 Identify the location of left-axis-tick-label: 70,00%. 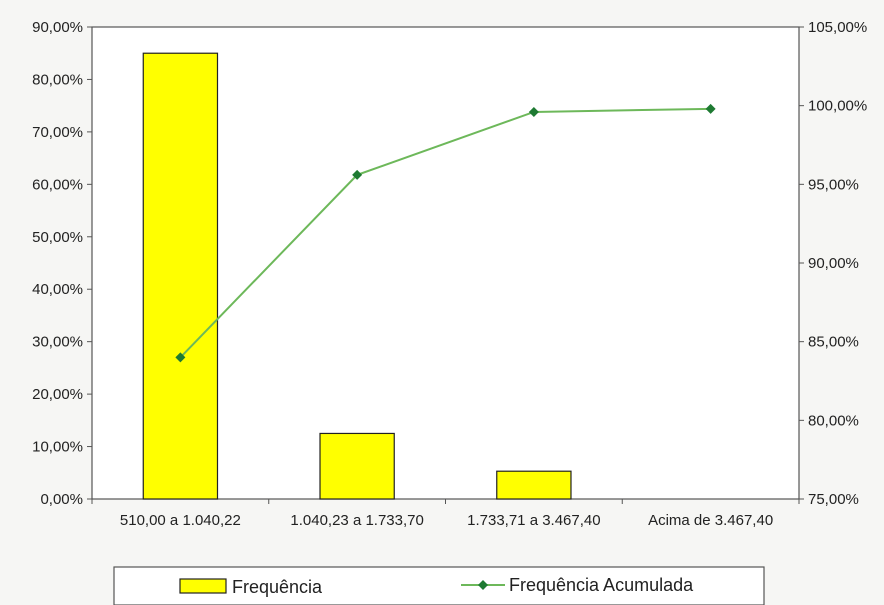
(57, 132).